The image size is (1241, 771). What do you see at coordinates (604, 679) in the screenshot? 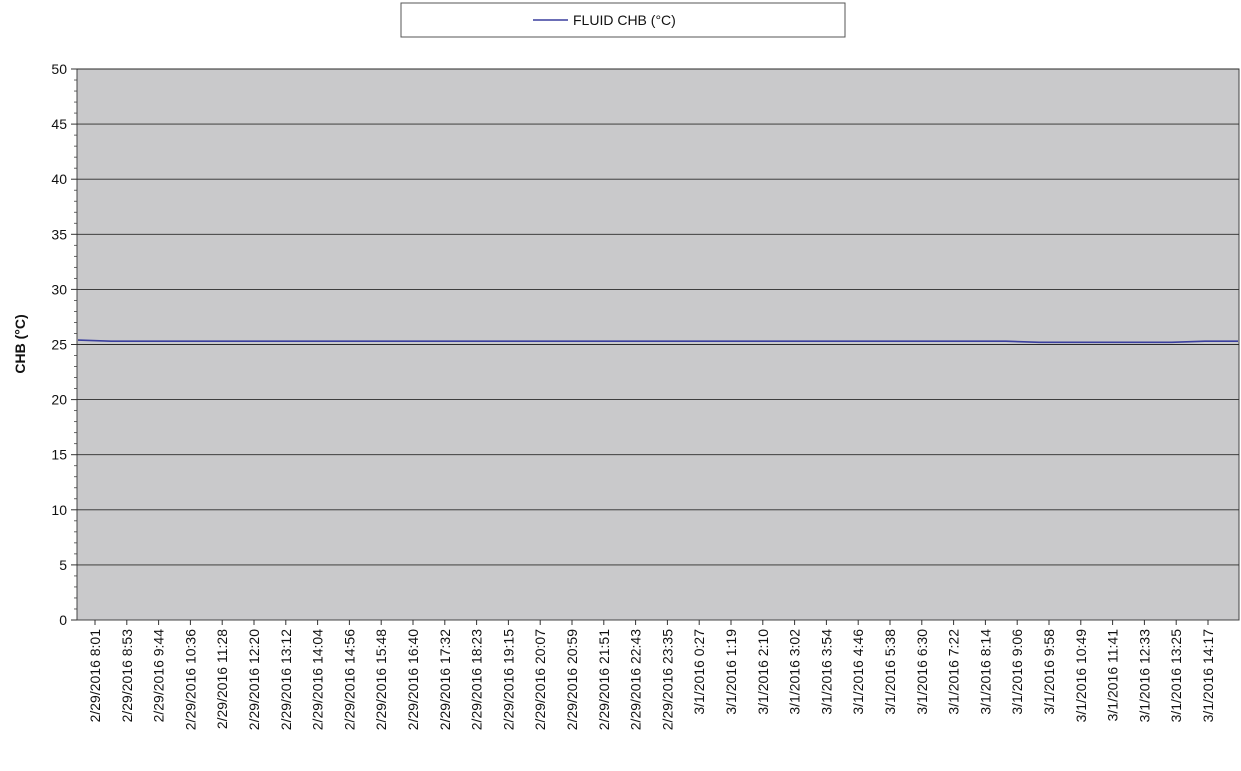
I see `x-tick-label: 2/29/2016 21:51` at bounding box center [604, 679].